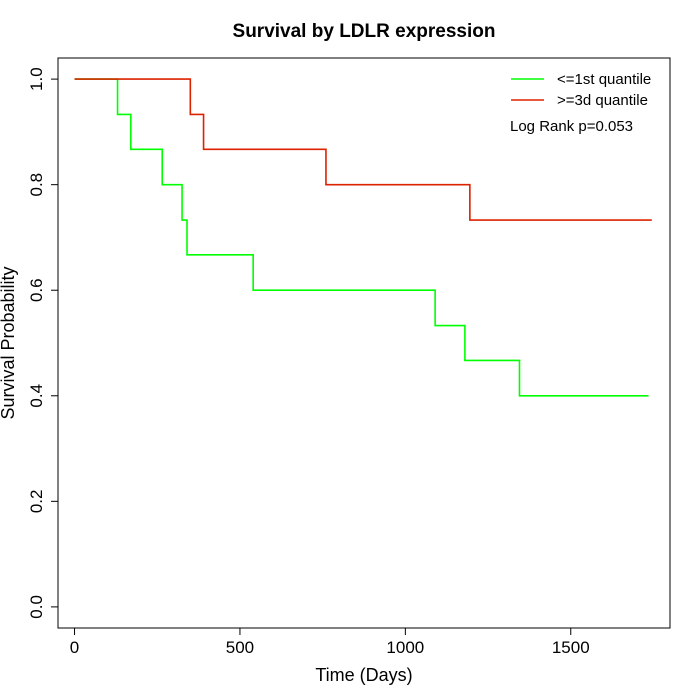  I want to click on y-tick-label: 0.0, so click(36, 607).